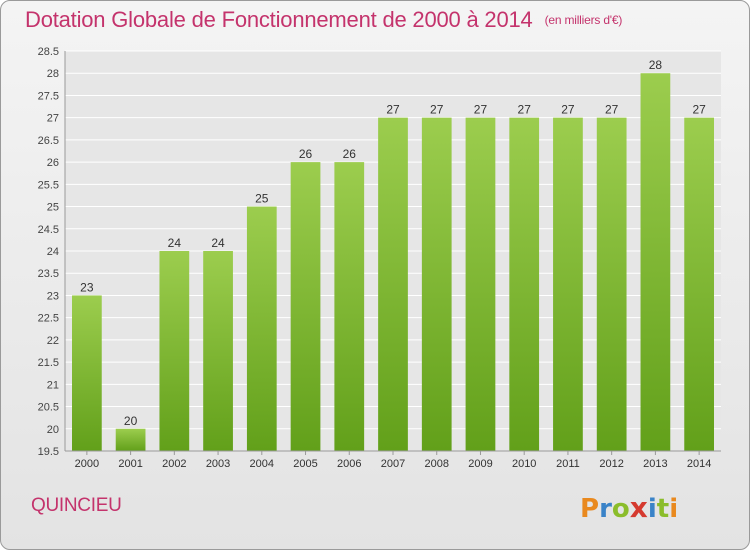 The width and height of the screenshot is (750, 550). What do you see at coordinates (655, 464) in the screenshot?
I see `x-tick-label-2013: 2013` at bounding box center [655, 464].